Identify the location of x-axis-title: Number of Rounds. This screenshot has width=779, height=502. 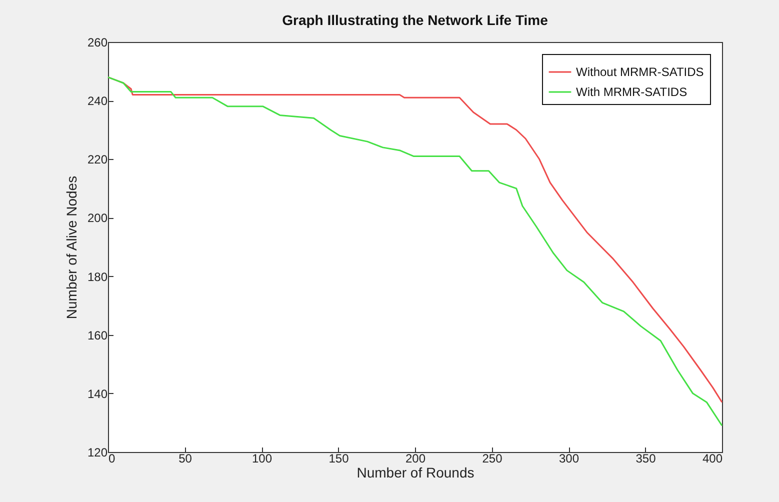
(415, 472).